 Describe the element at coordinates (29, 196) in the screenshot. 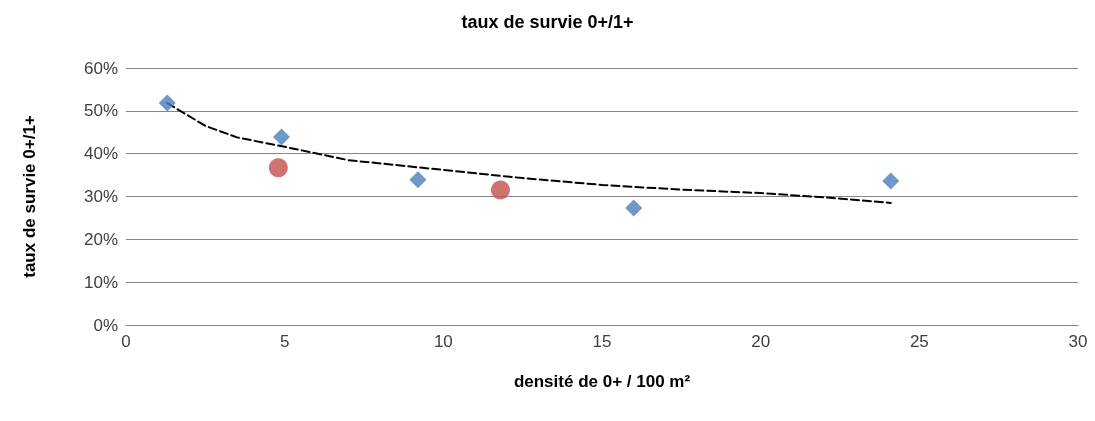

I see `y-axis-title: taux de survie 0+/1+` at that location.